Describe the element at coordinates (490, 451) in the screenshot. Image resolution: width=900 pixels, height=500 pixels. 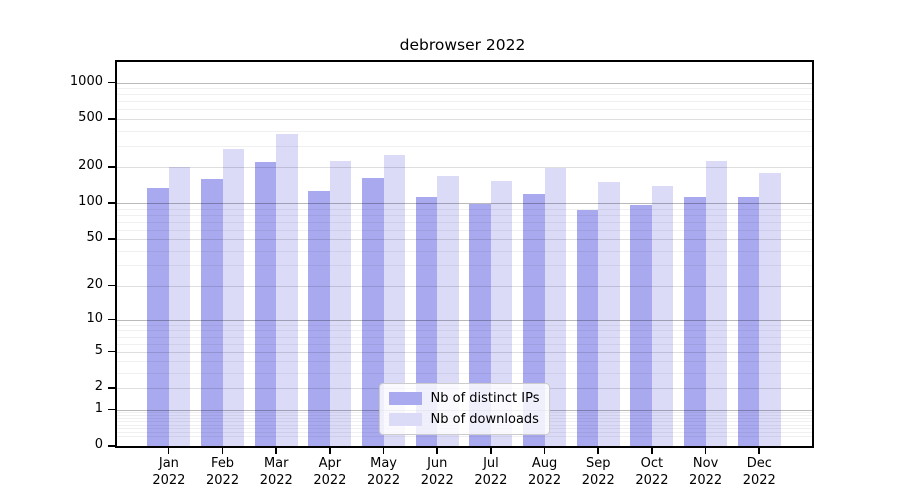
I see `x-axis-tick-mark-jul` at that location.